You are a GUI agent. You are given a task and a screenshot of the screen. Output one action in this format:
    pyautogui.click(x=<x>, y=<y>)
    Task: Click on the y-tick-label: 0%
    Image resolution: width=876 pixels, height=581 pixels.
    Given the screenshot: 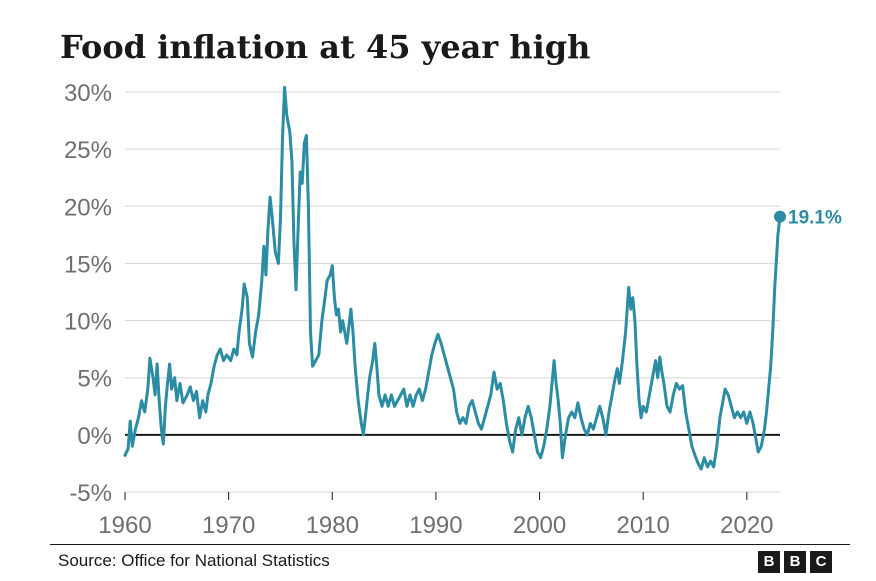 What is the action you would take?
    pyautogui.click(x=94, y=436)
    